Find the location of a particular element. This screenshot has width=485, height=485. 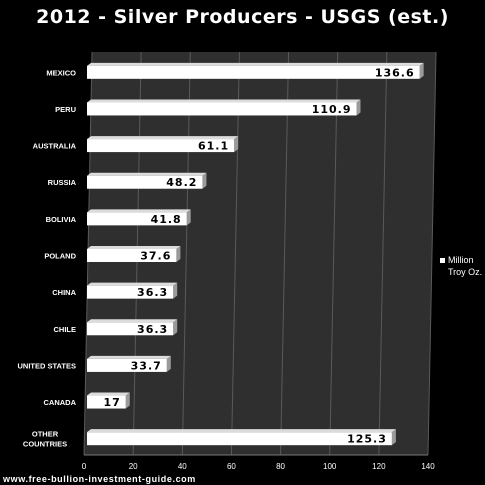

x-tick-label: 60 is located at coordinates (231, 466).